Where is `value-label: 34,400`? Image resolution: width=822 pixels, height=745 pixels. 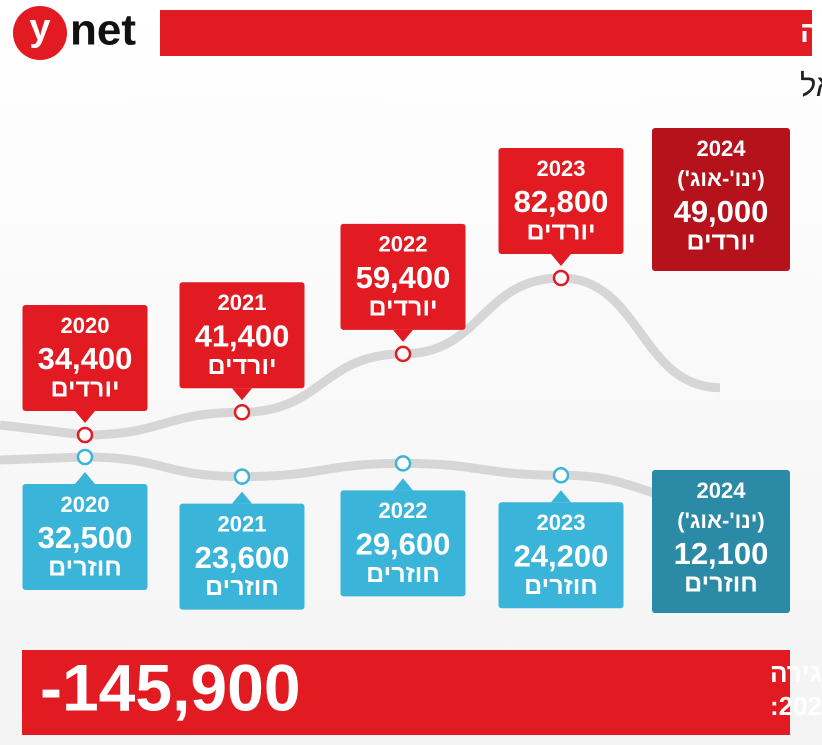
value-label: 34,400 is located at coordinates (85, 358).